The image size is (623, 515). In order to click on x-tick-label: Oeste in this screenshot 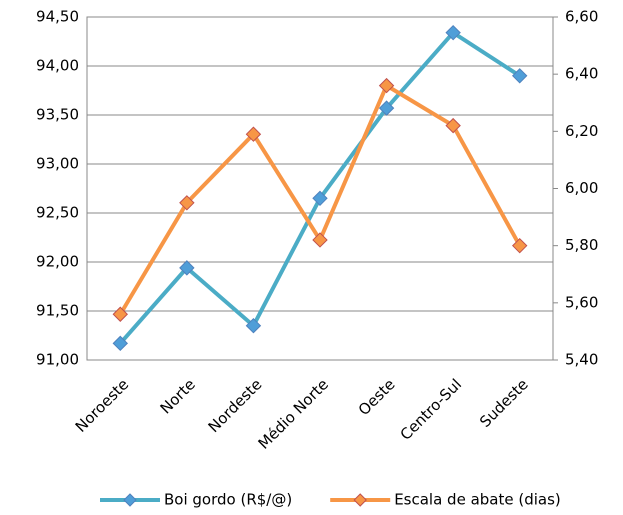, I will do `click(377, 397)`.